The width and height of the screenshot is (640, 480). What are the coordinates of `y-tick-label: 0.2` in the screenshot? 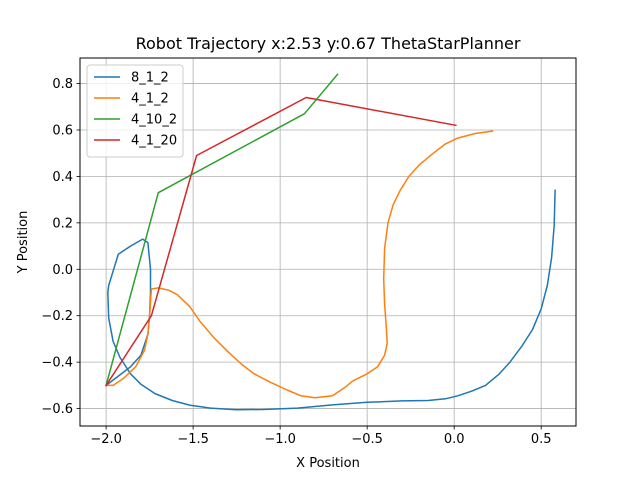 It's located at (62, 223).